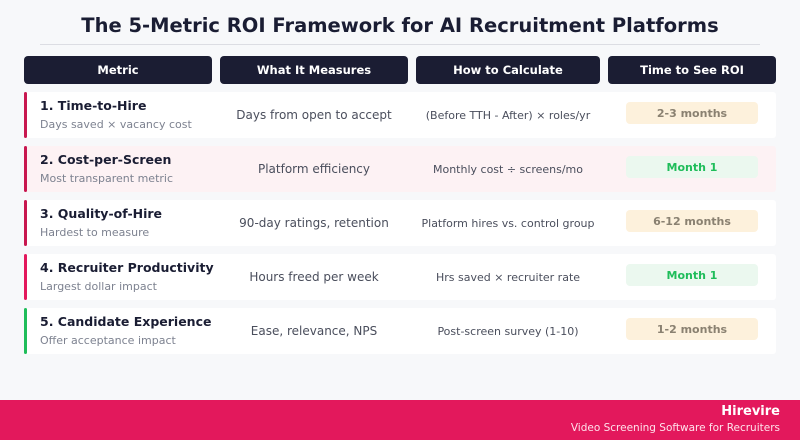 This screenshot has height=440, width=800. What do you see at coordinates (692, 113) in the screenshot?
I see `time-to-roi-badge: 2-3 months` at bounding box center [692, 113].